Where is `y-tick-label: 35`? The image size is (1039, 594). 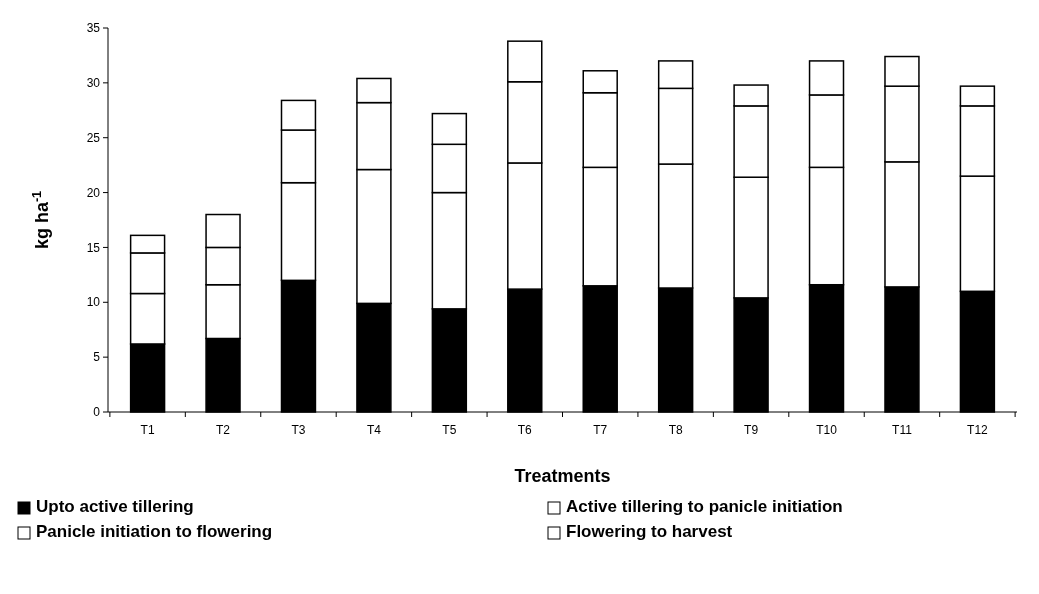
y-tick-label: 35 is located at coordinates (93, 28).